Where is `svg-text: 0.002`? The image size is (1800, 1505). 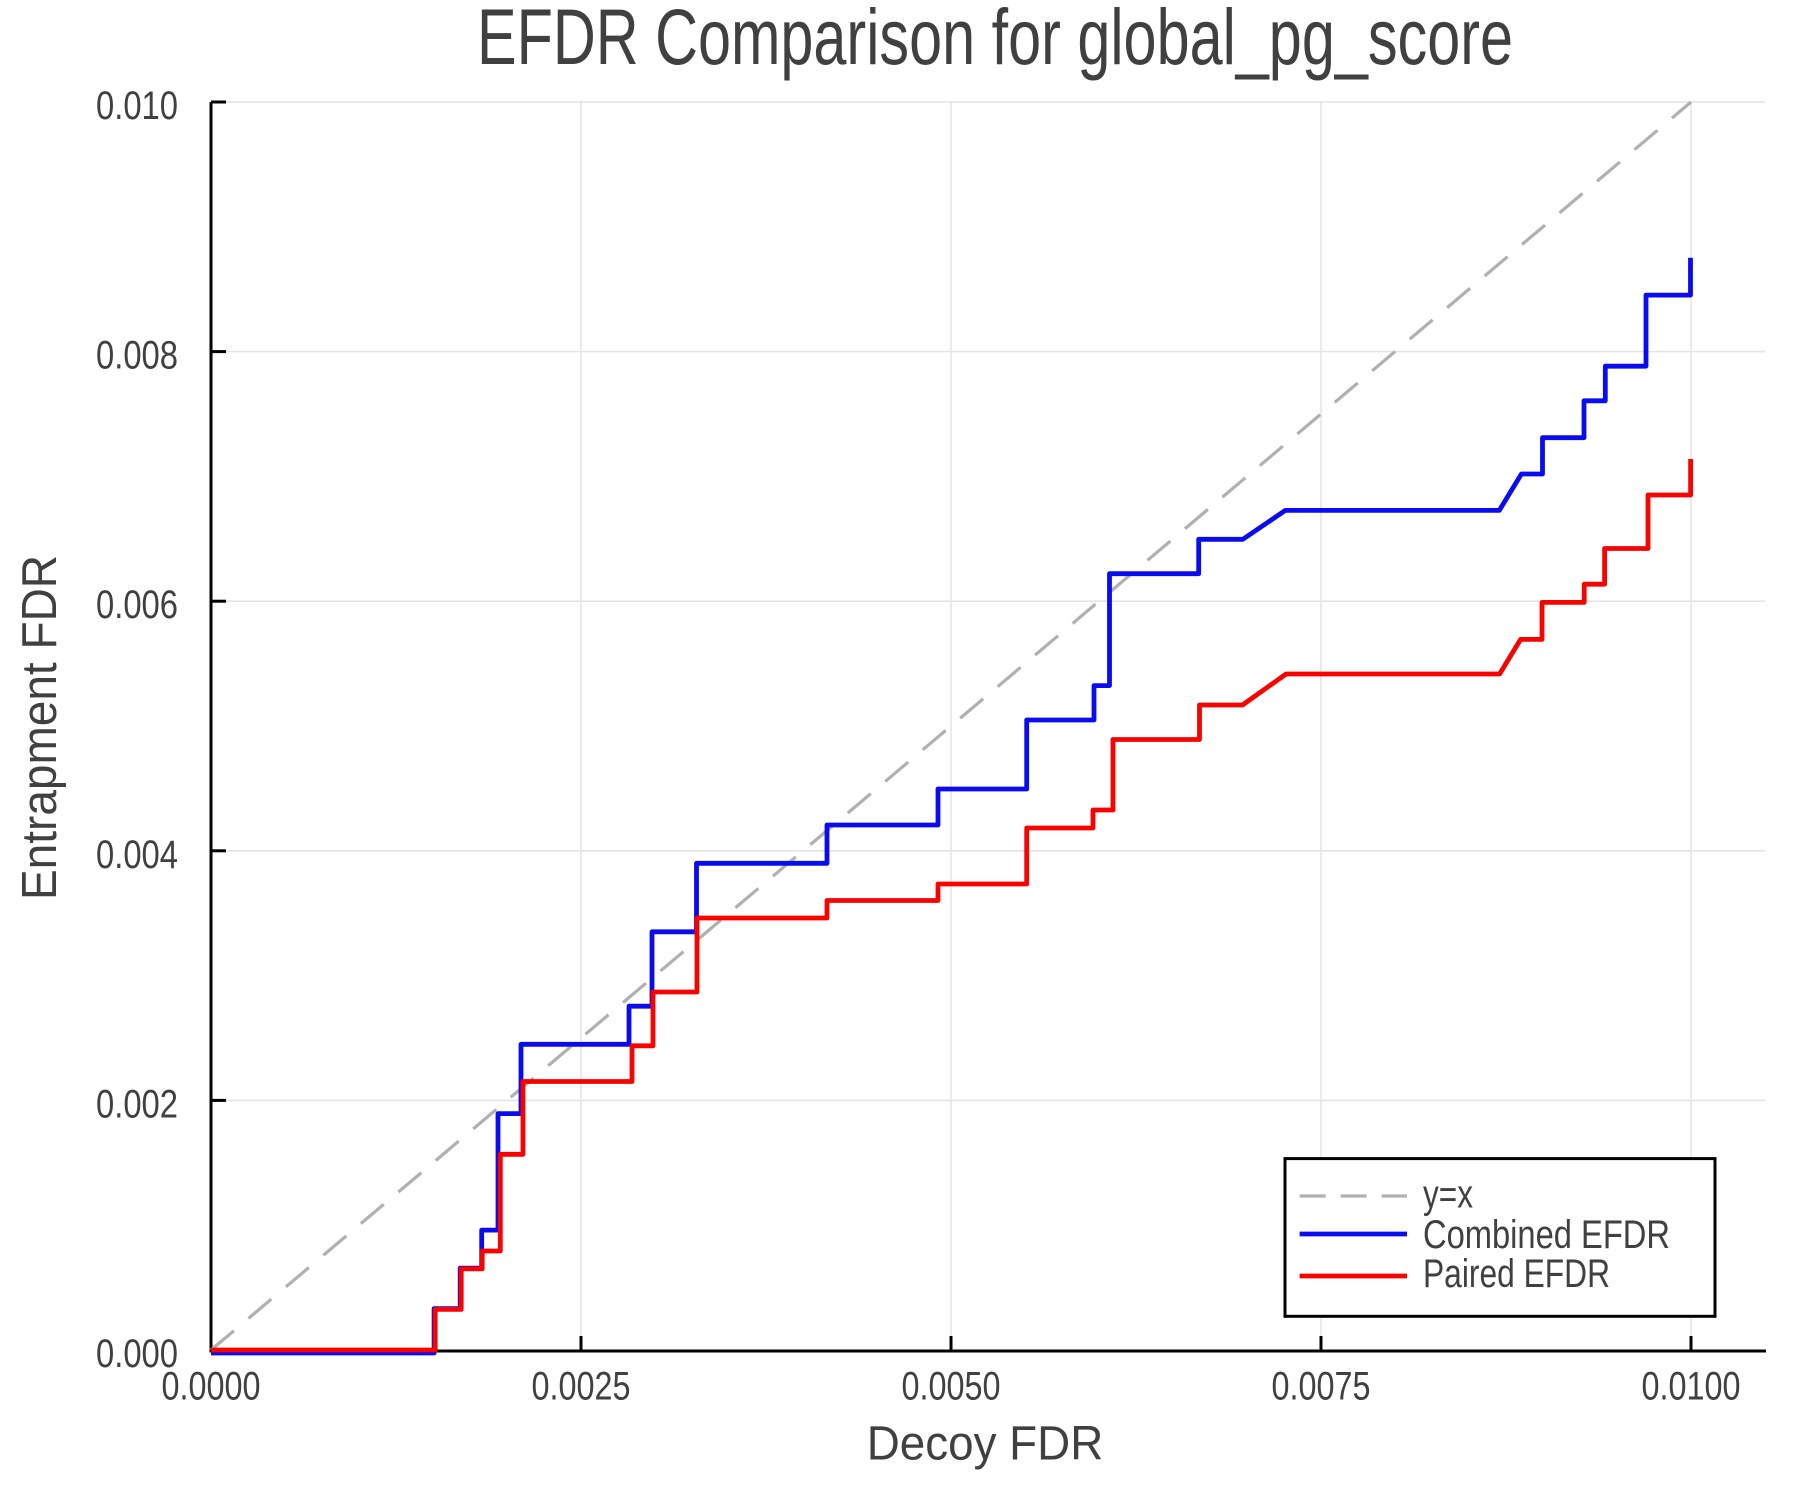 svg-text: 0.002 is located at coordinates (137, 1104).